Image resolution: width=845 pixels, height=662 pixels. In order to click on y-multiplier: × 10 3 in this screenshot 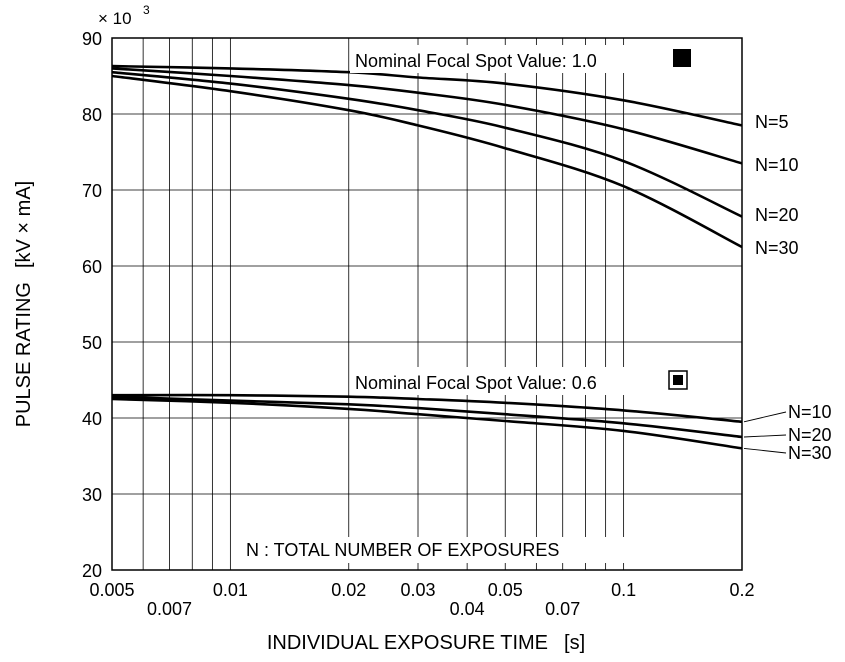, I will do `click(124, 15)`.